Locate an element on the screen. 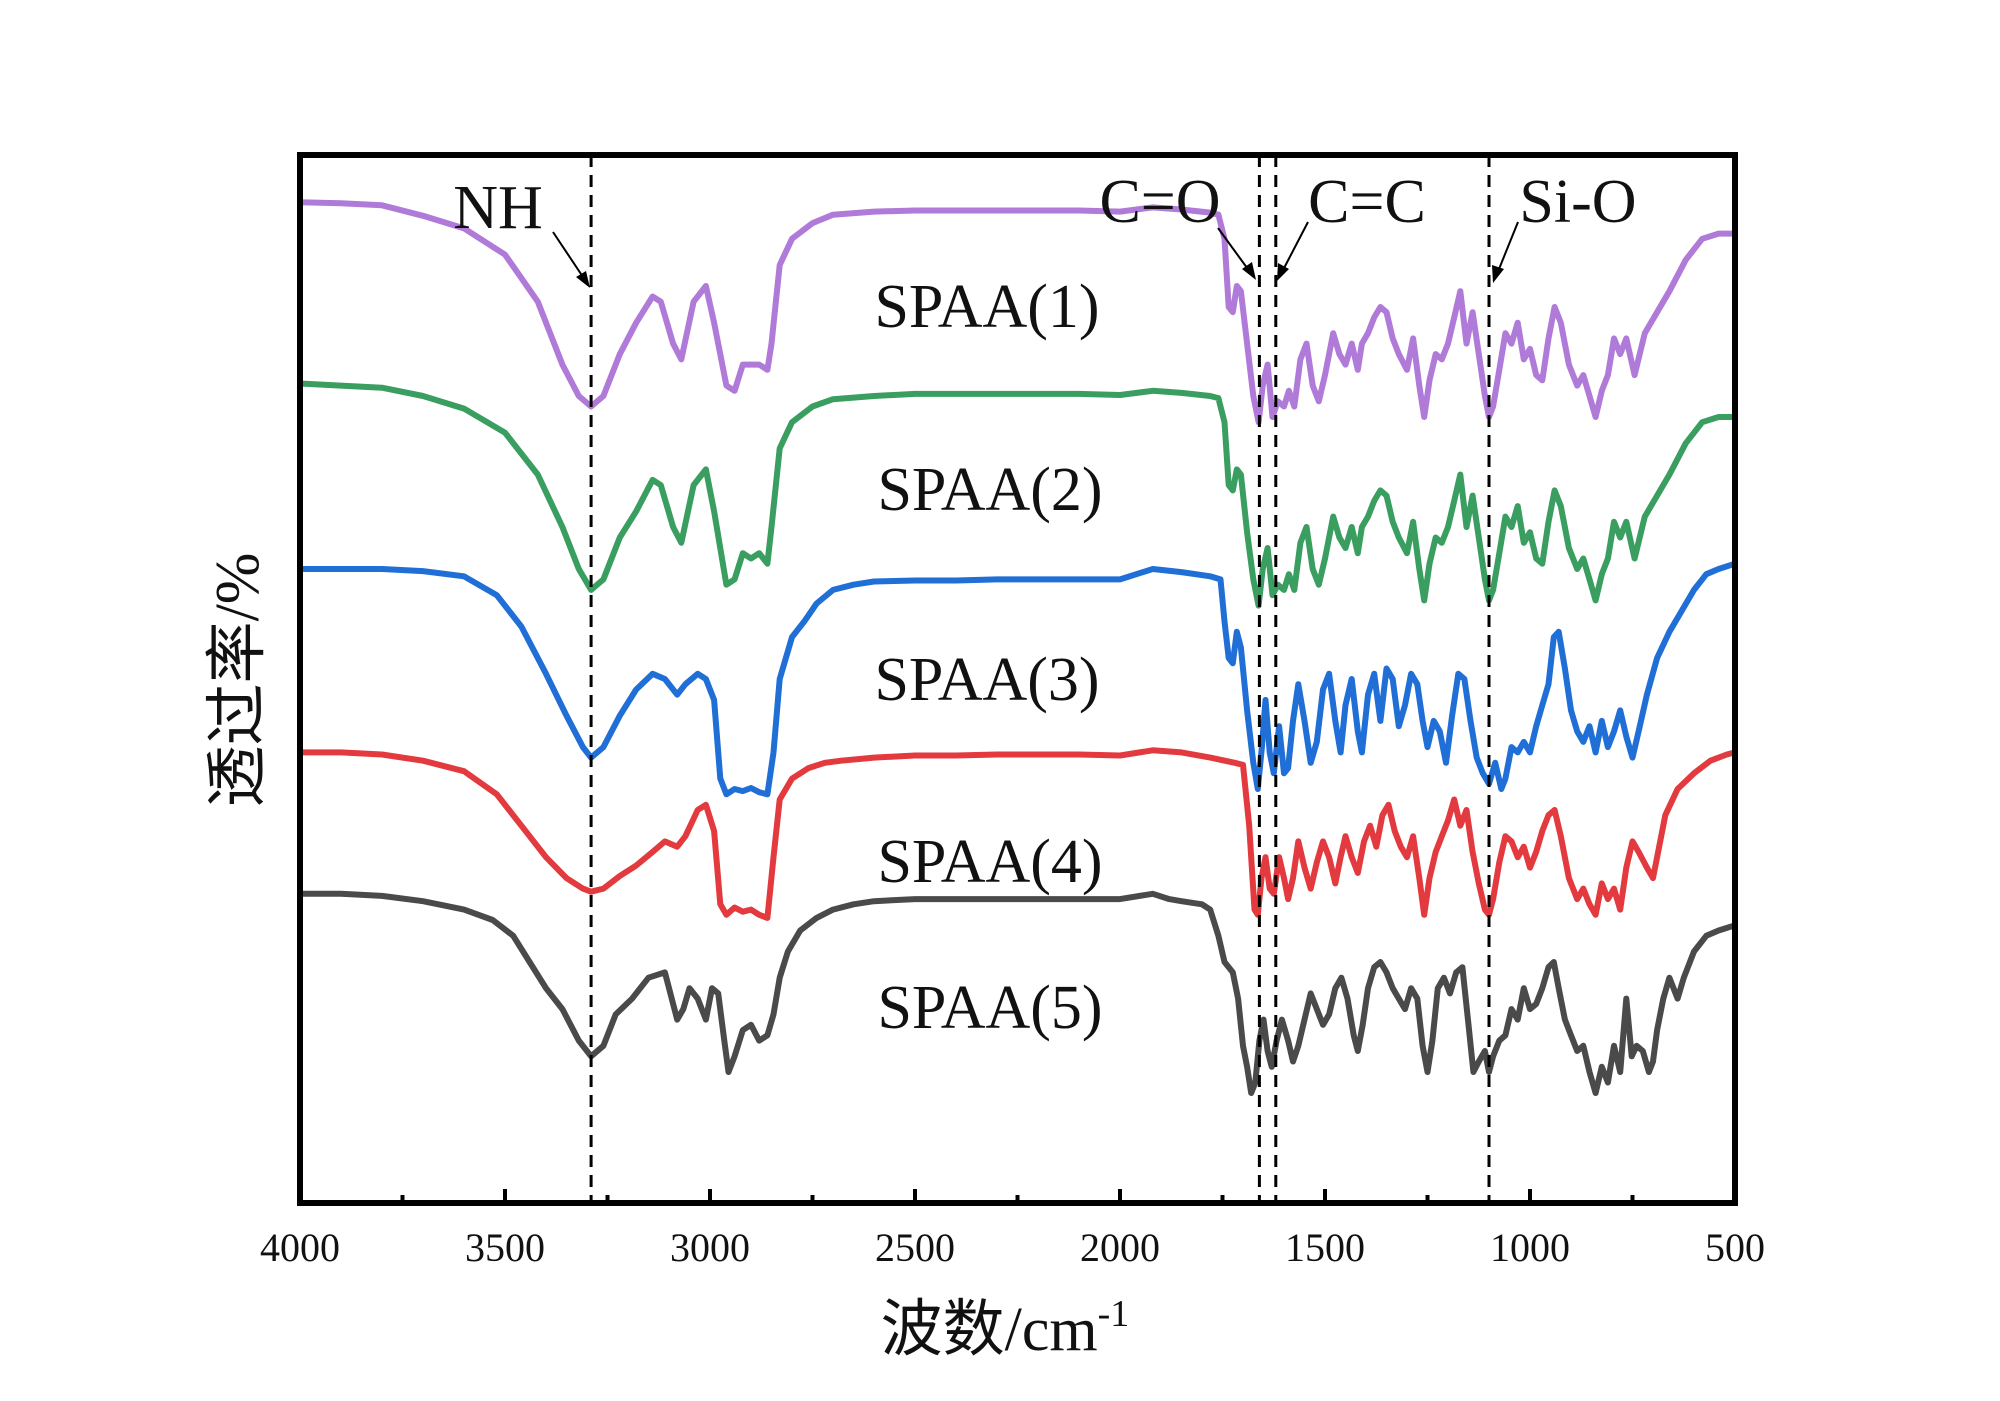  series-label-4: SPAA(4) is located at coordinates (989, 862).